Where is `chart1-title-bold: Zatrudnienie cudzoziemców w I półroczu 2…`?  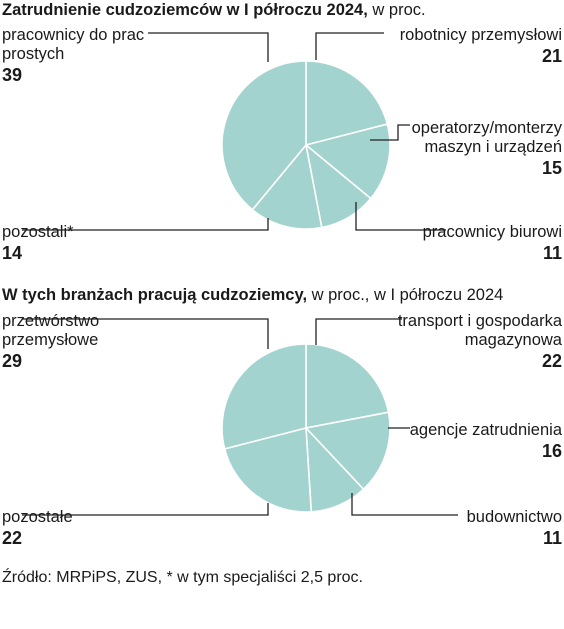
chart1-title-bold: Zatrudnienie cudzoziemców w I półroczu 2… is located at coordinates (185, 10).